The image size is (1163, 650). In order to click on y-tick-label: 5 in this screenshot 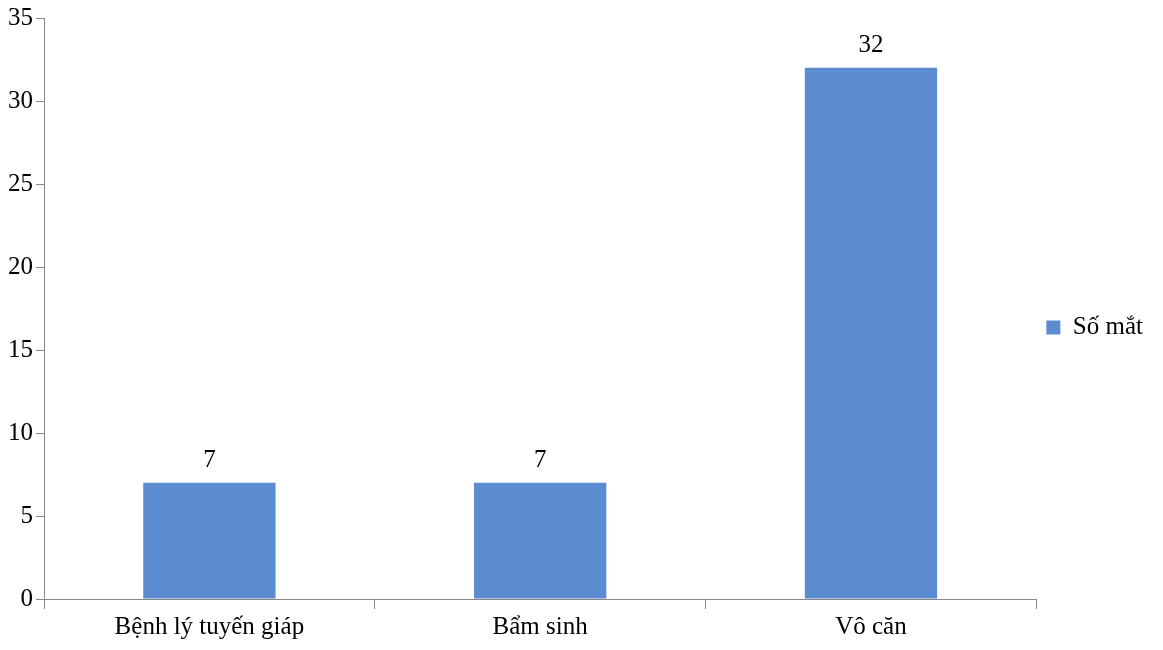, I will do `click(26, 514)`.